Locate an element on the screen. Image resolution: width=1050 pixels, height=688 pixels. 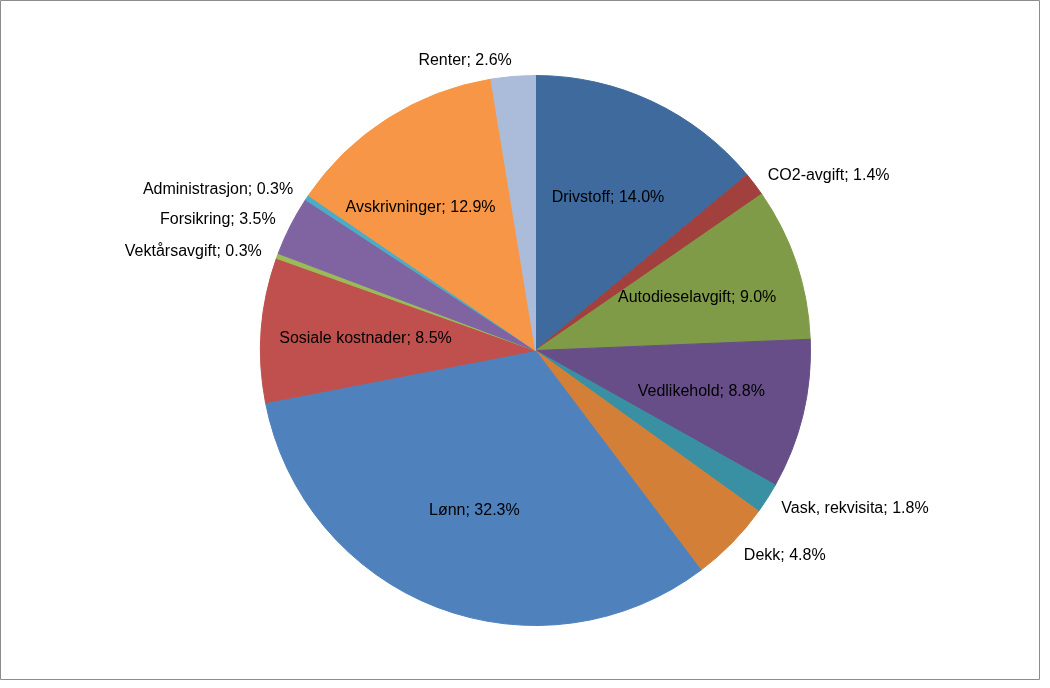
slice-label: Renter; 2.6% is located at coordinates (465, 60).